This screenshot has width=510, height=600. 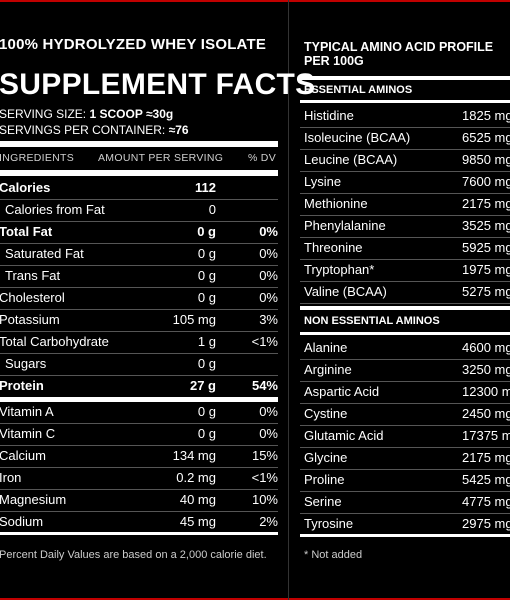 What do you see at coordinates (27, 411) in the screenshot?
I see `nutrient-name: Vitamin A` at bounding box center [27, 411].